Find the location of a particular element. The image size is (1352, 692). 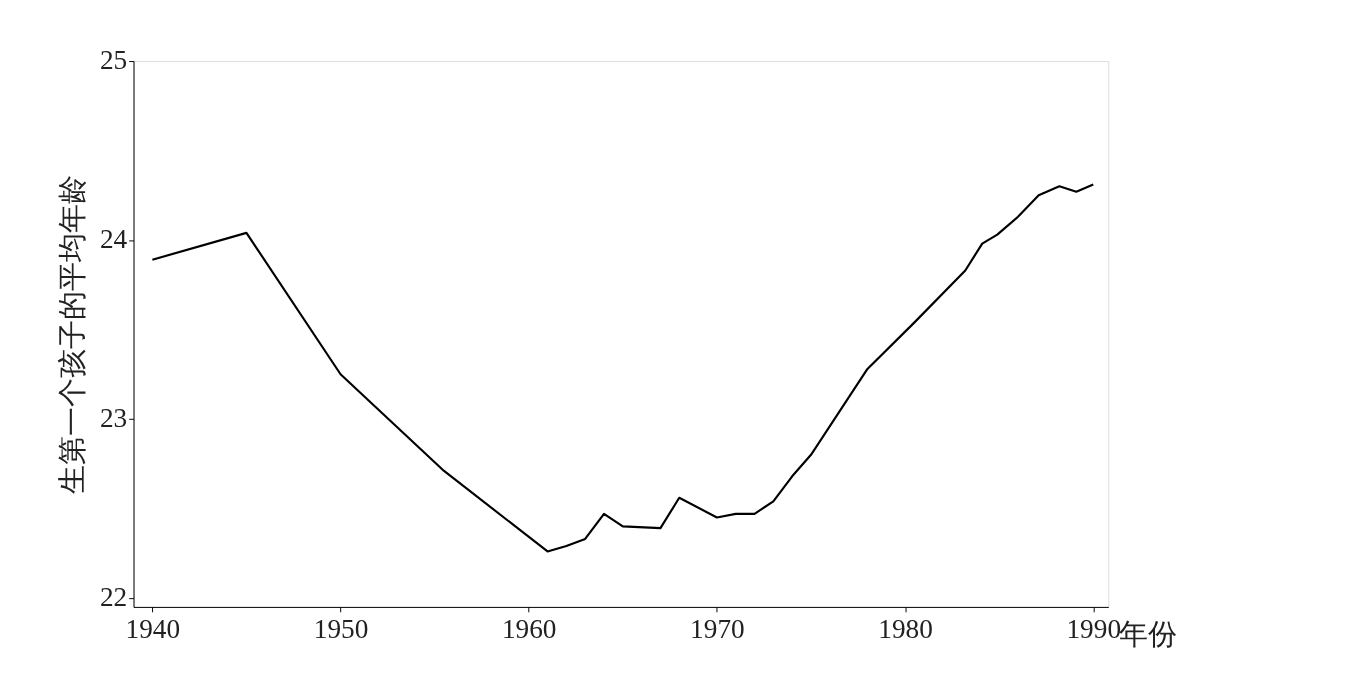

y-tick-label: 22 is located at coordinates (113, 597).